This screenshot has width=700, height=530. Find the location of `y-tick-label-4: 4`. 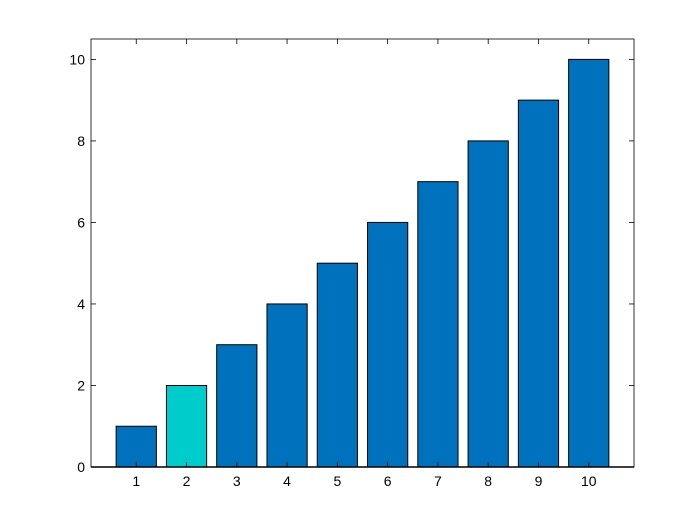

y-tick-label-4: 4 is located at coordinates (81, 304).